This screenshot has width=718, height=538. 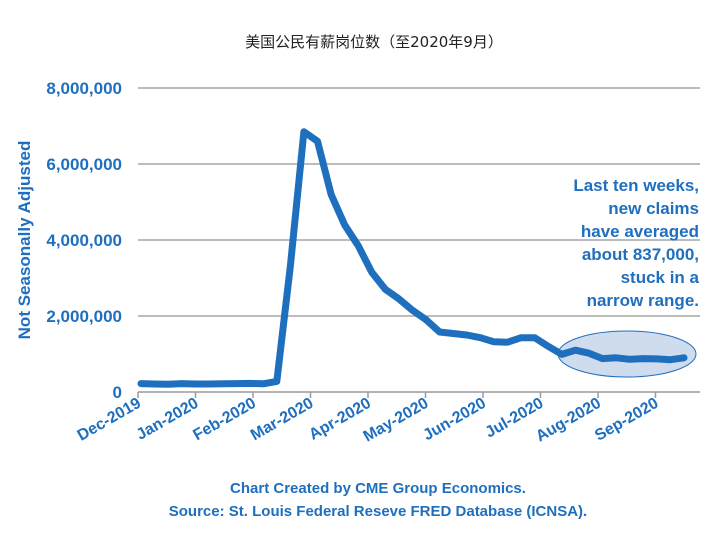 I want to click on y-tick-label: 0, so click(x=117, y=392).